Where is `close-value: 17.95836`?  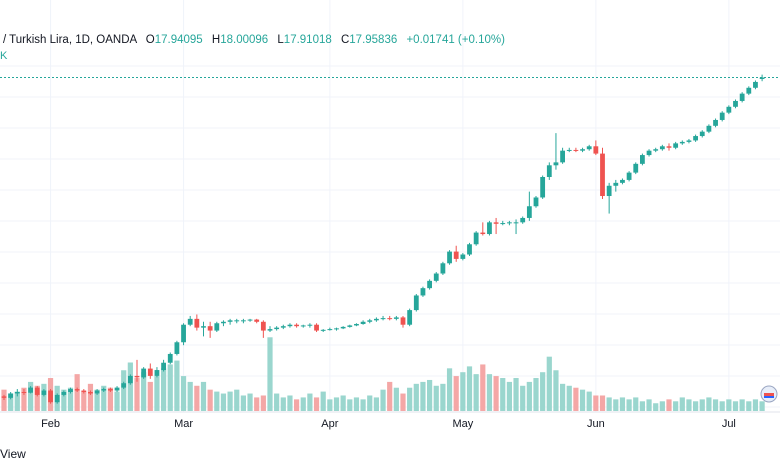 close-value: 17.95836 is located at coordinates (373, 40).